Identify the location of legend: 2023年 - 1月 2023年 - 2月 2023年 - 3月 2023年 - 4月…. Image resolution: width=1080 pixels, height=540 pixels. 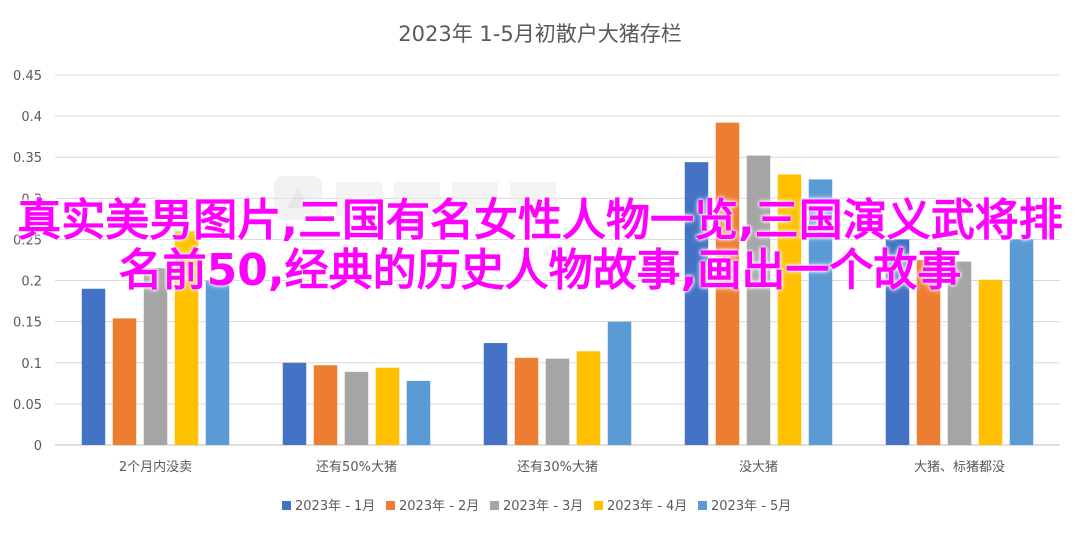
(536, 506).